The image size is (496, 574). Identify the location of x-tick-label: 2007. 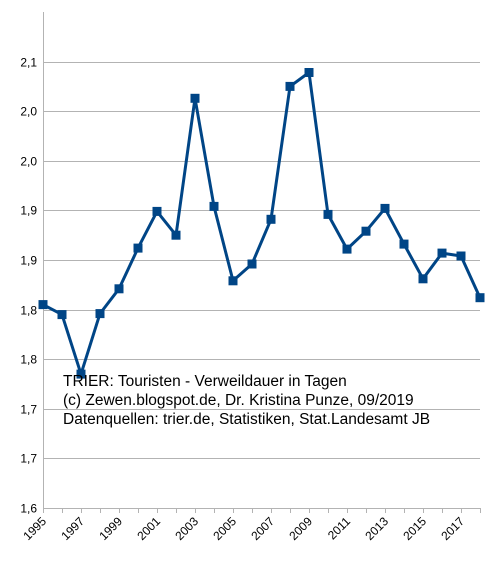
(262, 528).